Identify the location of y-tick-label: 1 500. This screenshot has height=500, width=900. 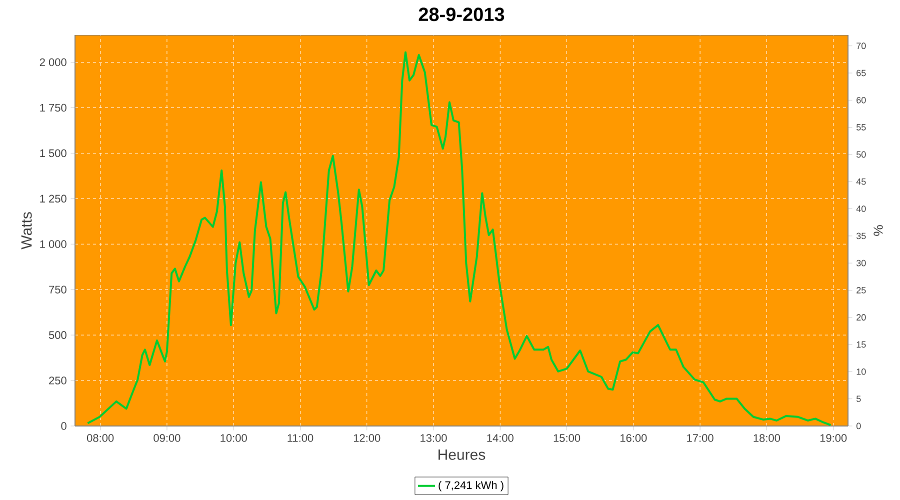
(53, 153).